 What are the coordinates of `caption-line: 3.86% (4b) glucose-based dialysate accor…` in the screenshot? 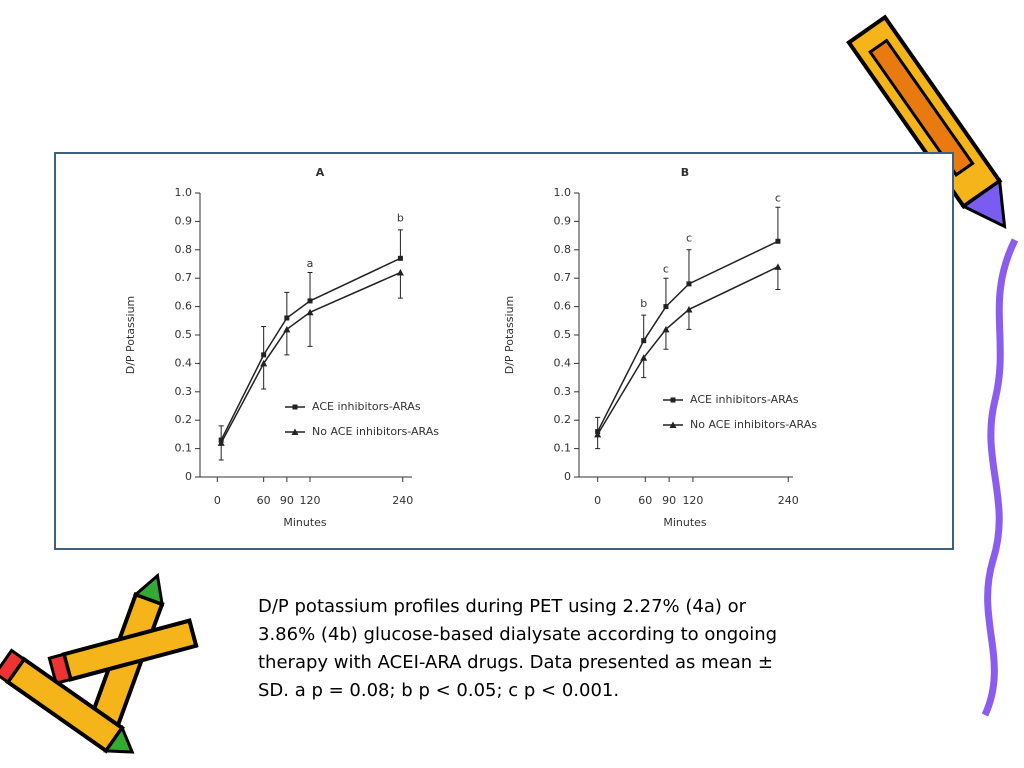 It's located at (517, 634).